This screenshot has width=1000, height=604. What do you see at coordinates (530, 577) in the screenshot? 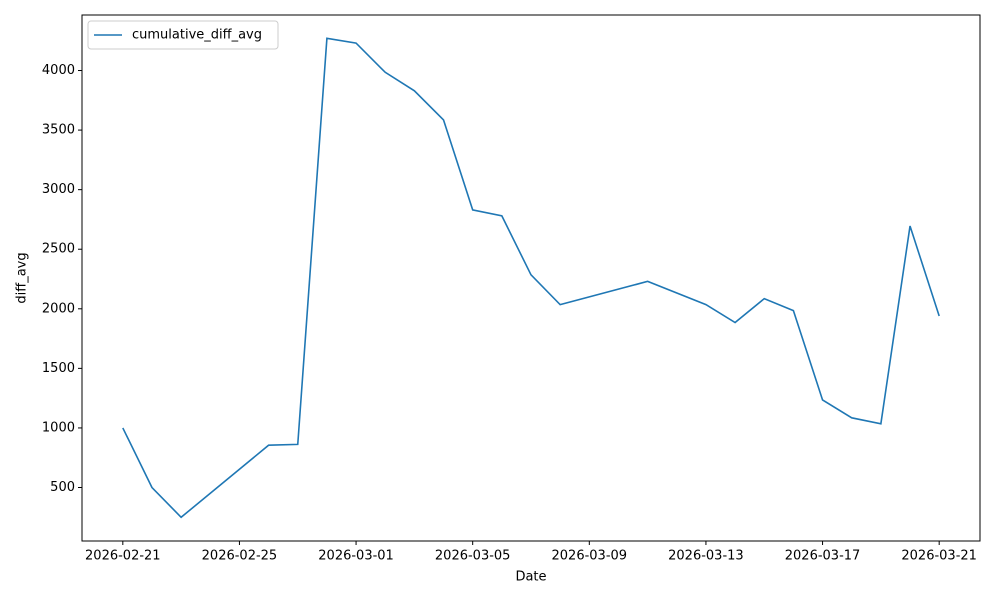
I see `x-axis-label: Date` at bounding box center [530, 577].